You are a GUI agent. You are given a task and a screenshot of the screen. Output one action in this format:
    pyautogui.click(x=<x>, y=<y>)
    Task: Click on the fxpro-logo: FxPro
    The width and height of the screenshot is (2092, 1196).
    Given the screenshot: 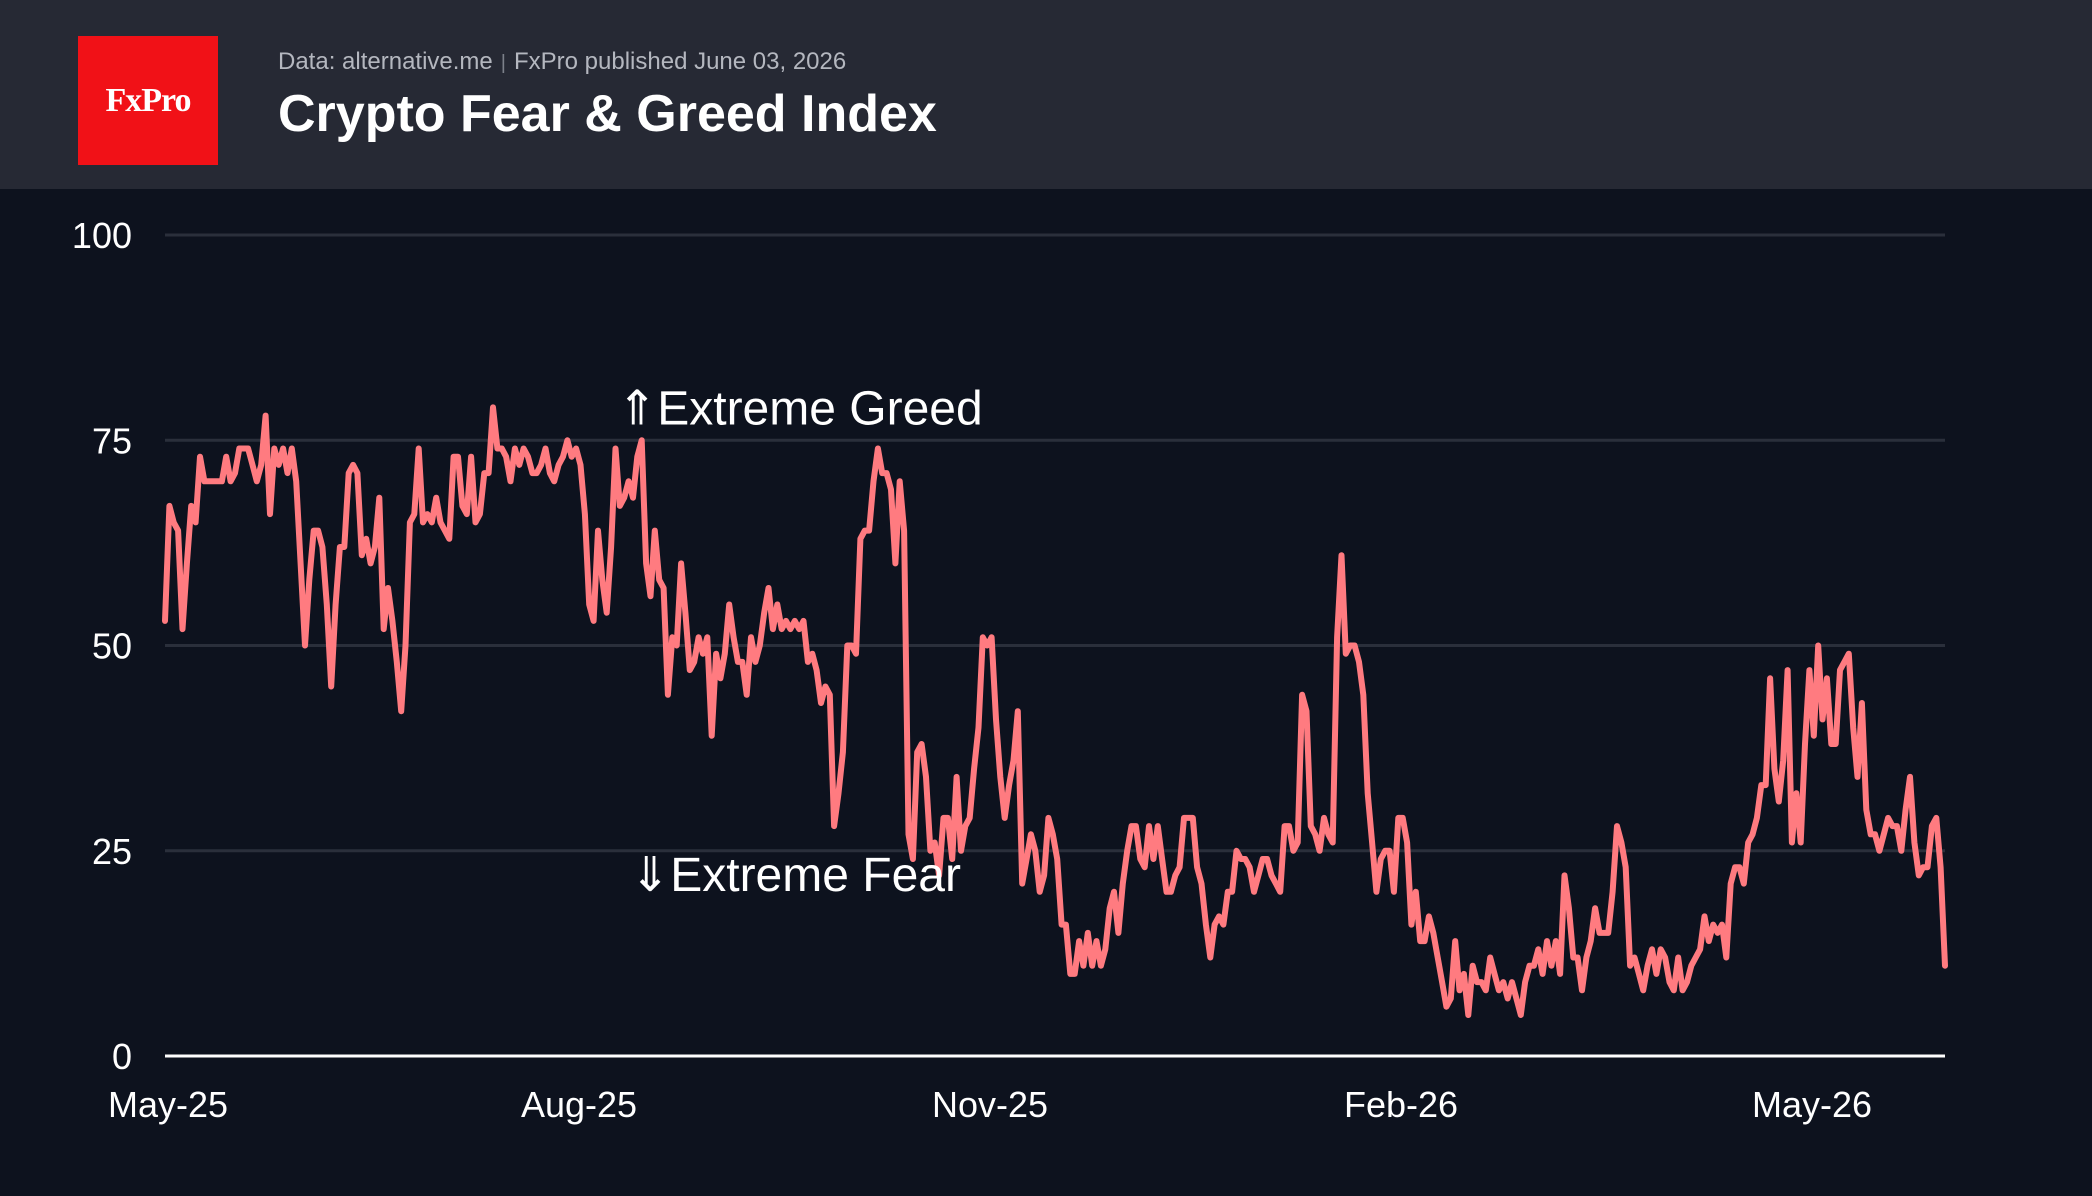 What is the action you would take?
    pyautogui.click(x=148, y=100)
    